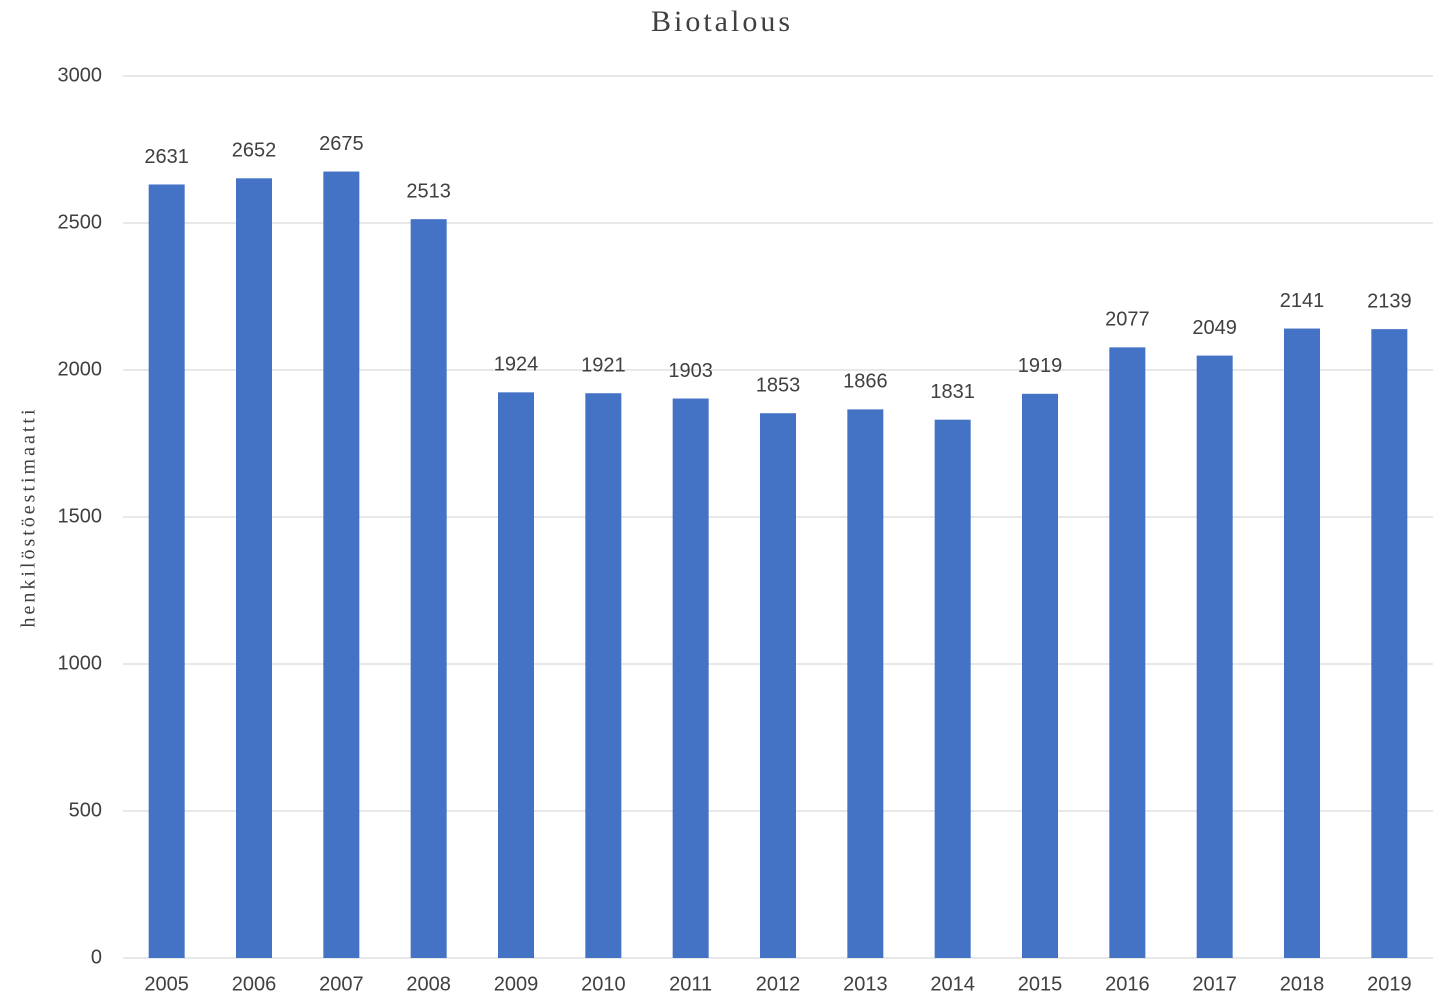 The width and height of the screenshot is (1433, 999). I want to click on x-tick-label: 2009, so click(516, 984).